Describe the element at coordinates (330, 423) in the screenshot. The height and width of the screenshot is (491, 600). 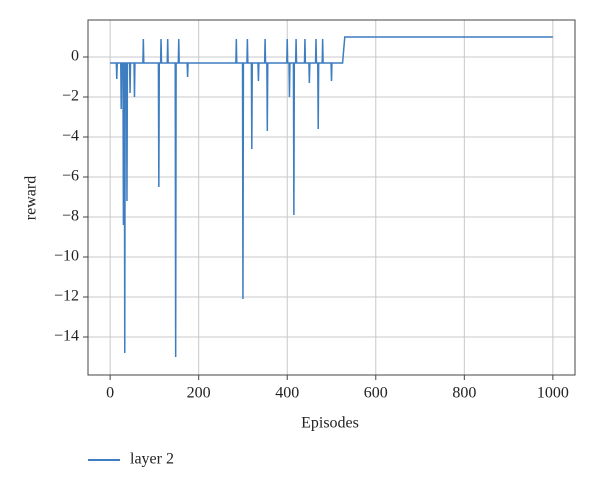
I see `x-axis-label: Episodes` at that location.